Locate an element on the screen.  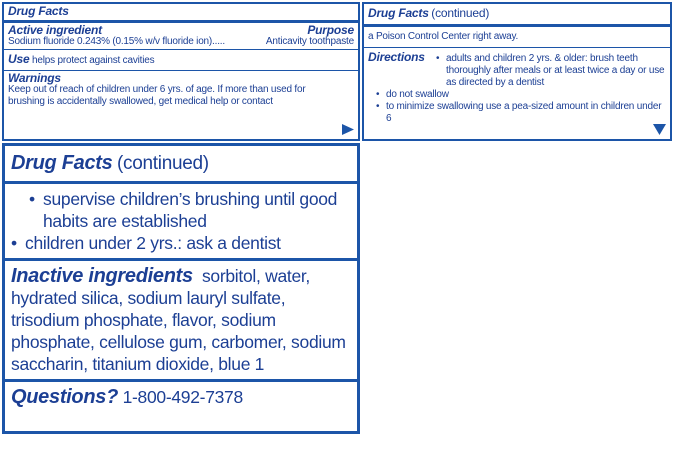
heading: Warnings is located at coordinates (34, 78).